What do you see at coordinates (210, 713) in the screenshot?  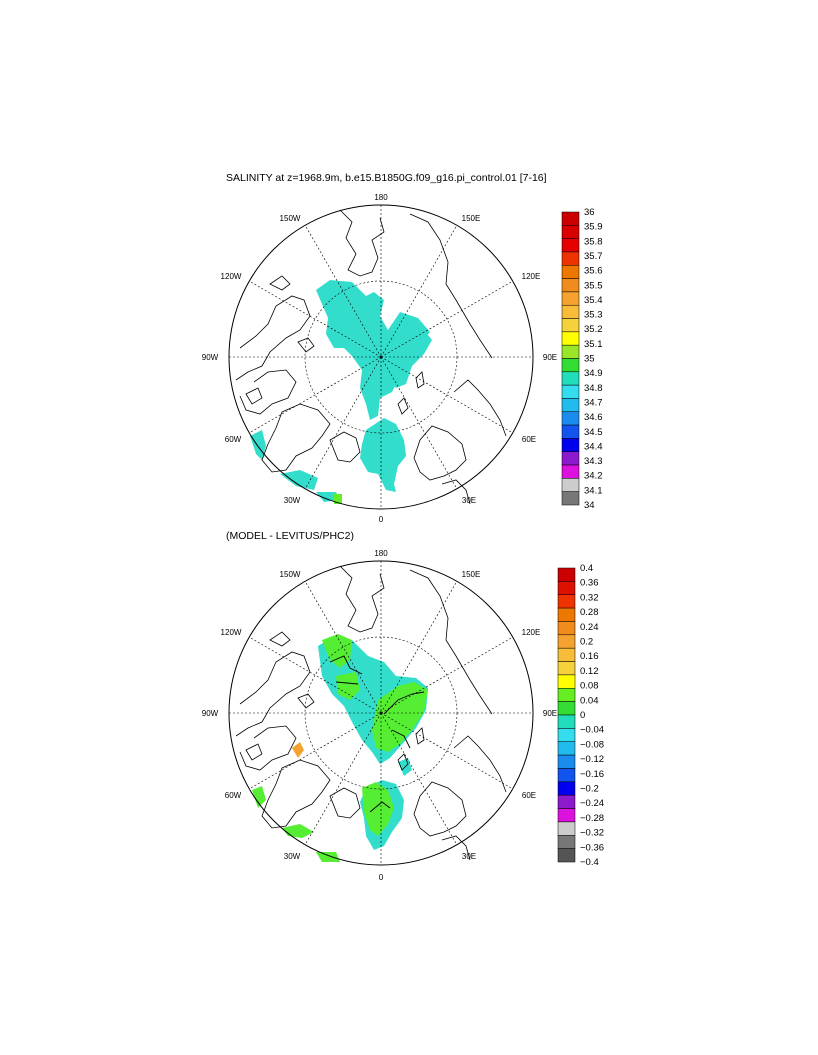 I see `panel2-label-90w: 90W` at bounding box center [210, 713].